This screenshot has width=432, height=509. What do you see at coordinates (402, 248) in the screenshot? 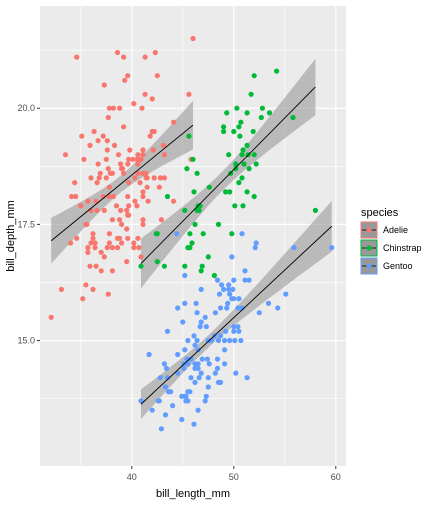
I see `legend-label-chinstrap: Chinstrap` at bounding box center [402, 248].